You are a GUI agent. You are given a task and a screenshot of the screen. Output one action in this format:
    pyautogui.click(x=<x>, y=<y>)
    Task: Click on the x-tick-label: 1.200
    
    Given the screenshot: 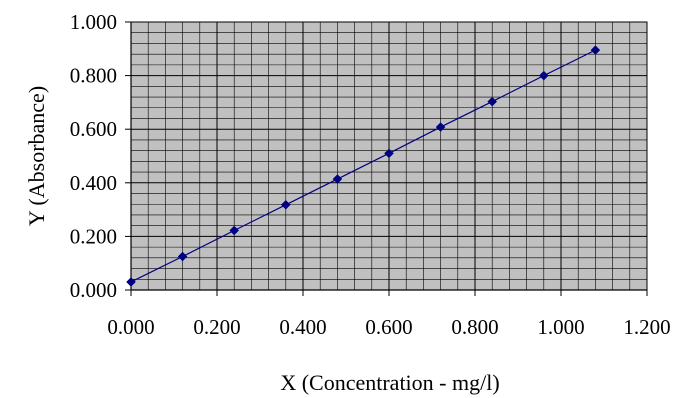 What is the action you would take?
    pyautogui.click(x=646, y=327)
    